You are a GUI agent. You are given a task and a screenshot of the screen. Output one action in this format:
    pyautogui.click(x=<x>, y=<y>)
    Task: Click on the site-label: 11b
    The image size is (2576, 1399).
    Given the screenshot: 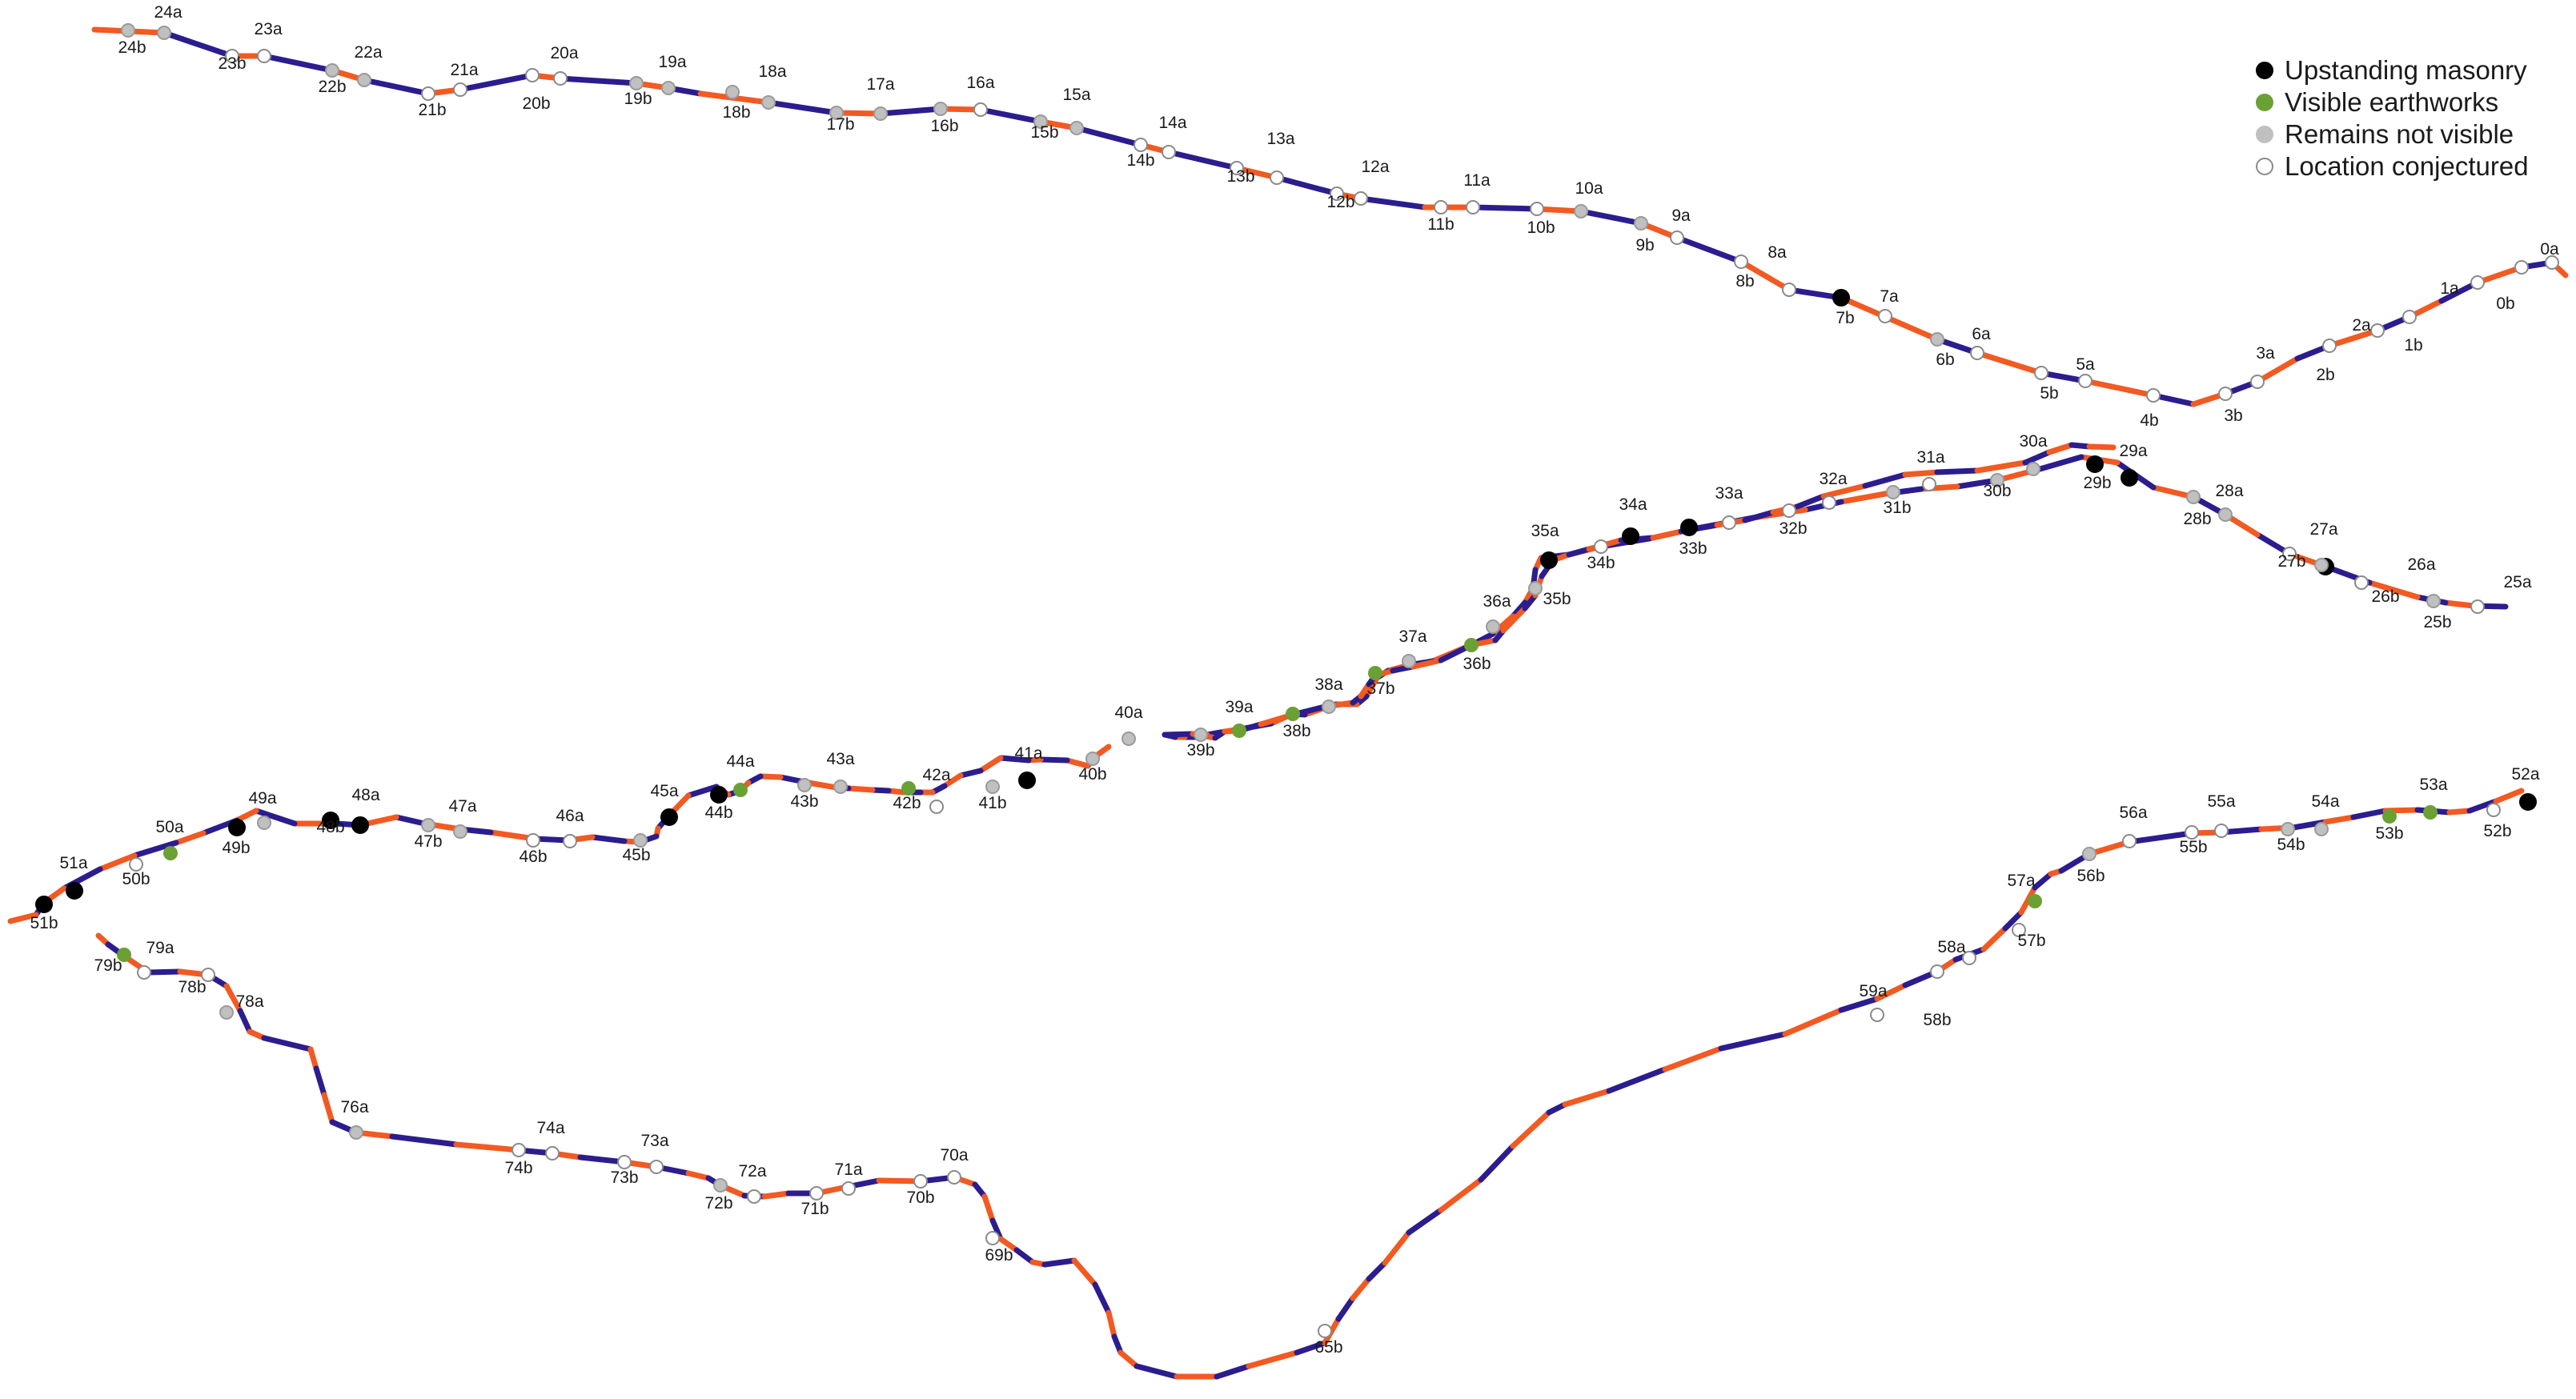 What is the action you would take?
    pyautogui.click(x=1440, y=224)
    